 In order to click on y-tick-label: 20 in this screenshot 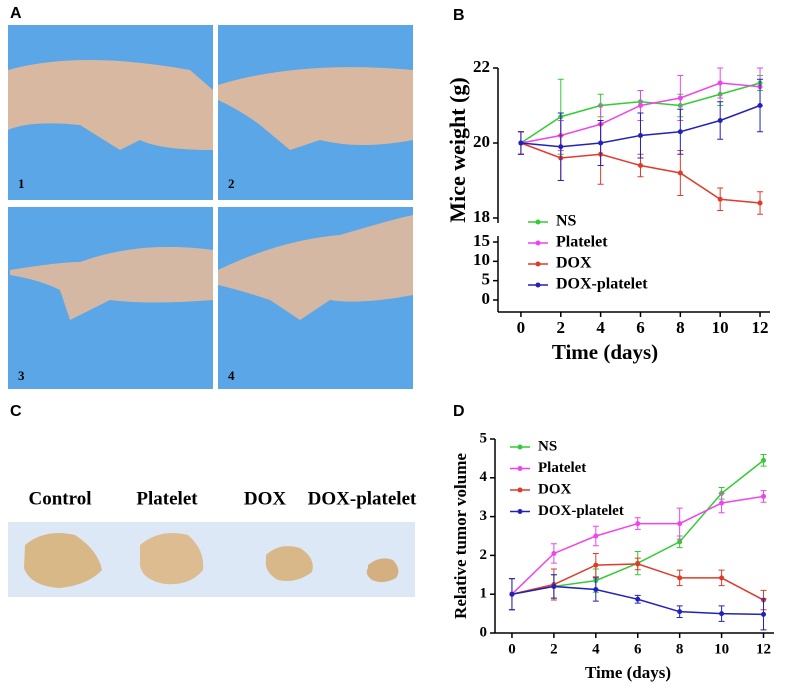, I will do `click(481, 141)`.